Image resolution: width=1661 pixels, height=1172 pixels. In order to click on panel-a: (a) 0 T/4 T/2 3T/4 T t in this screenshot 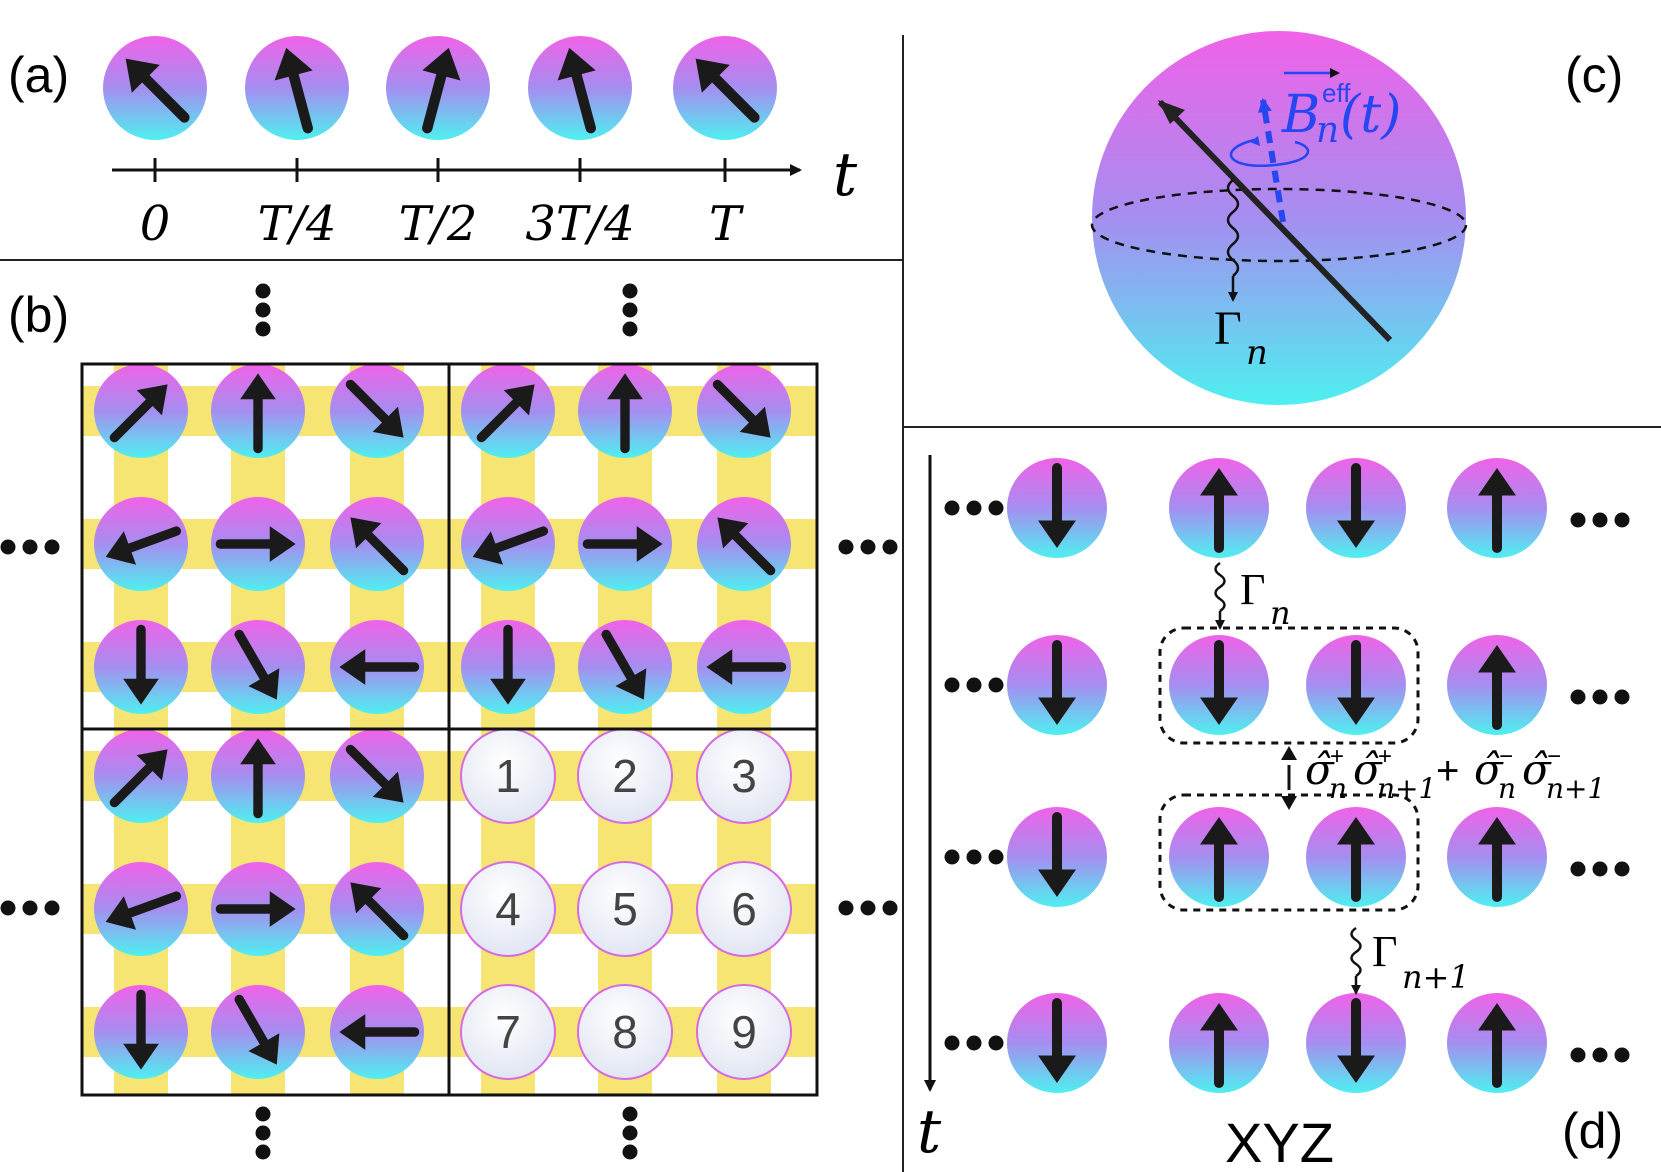, I will do `click(433, 144)`.